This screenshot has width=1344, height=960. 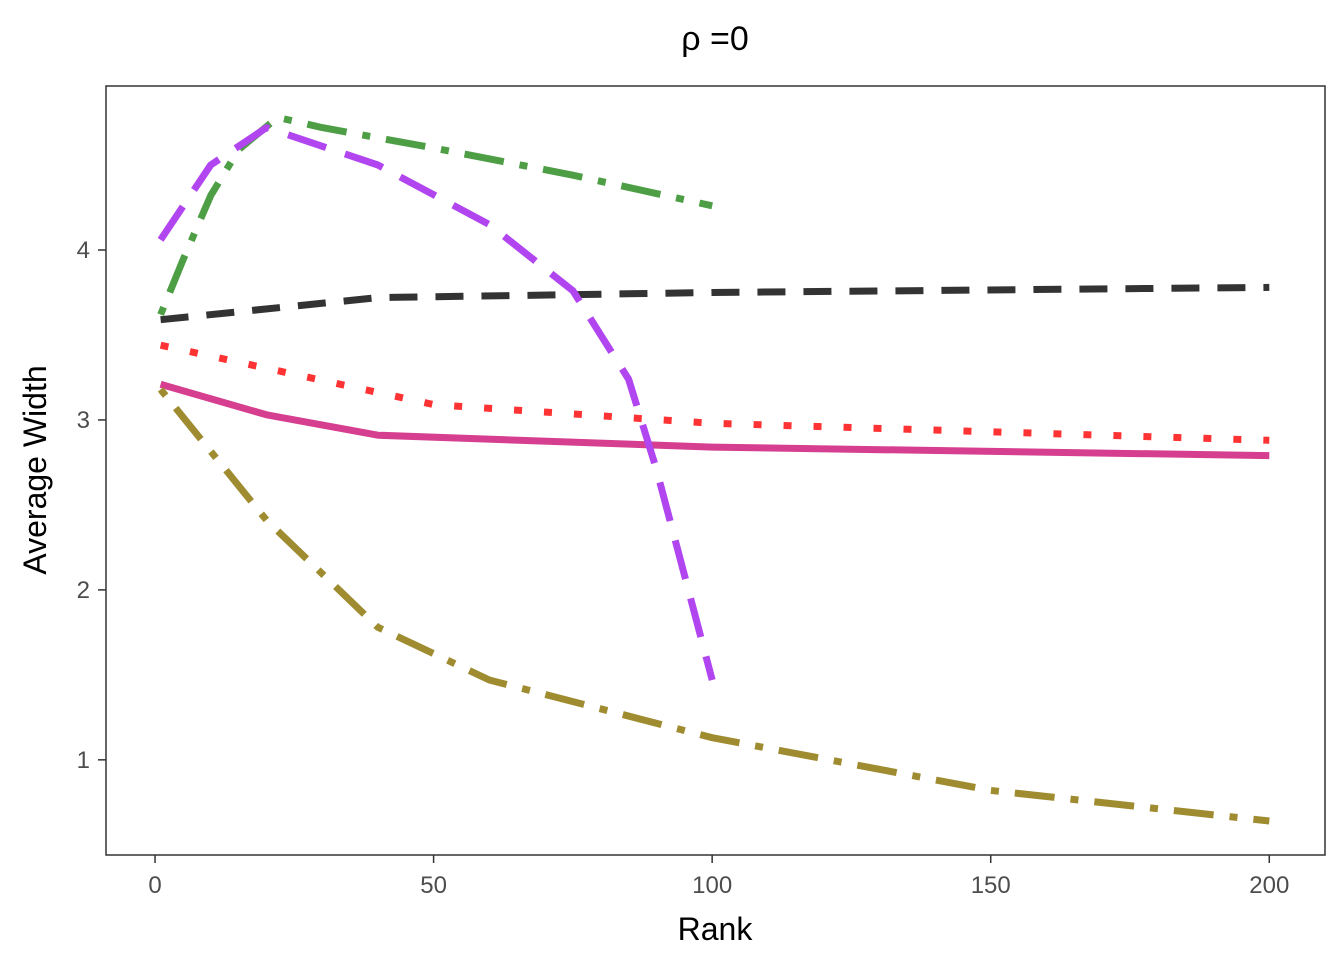 I want to click on y-axis-label: Average Width, so click(x=35, y=469).